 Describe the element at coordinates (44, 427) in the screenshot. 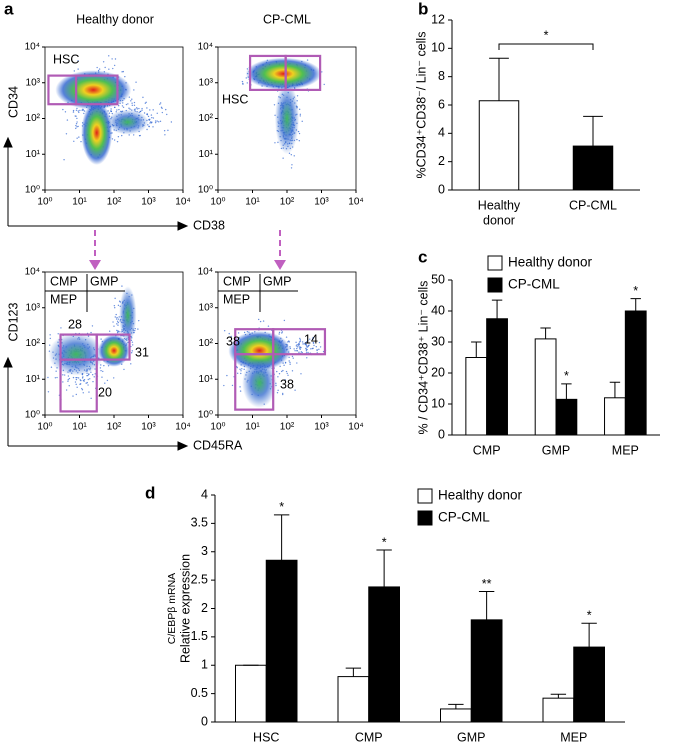

I see `x-tick-label: 10⁰` at that location.